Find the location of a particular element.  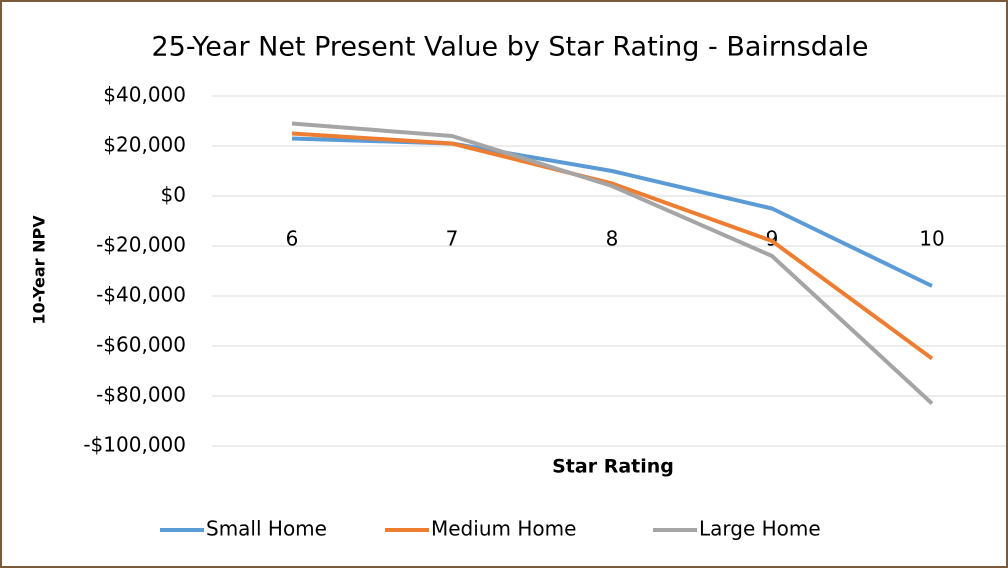

y-tick-label: $0 is located at coordinates (173, 195).